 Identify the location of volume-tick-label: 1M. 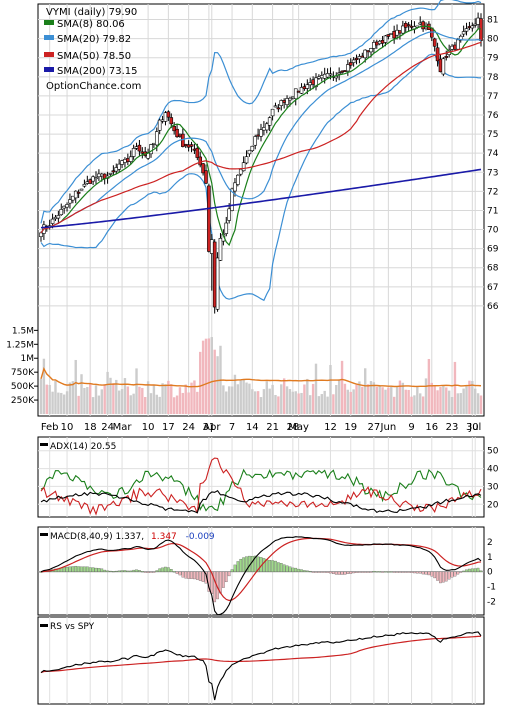
(28, 359).